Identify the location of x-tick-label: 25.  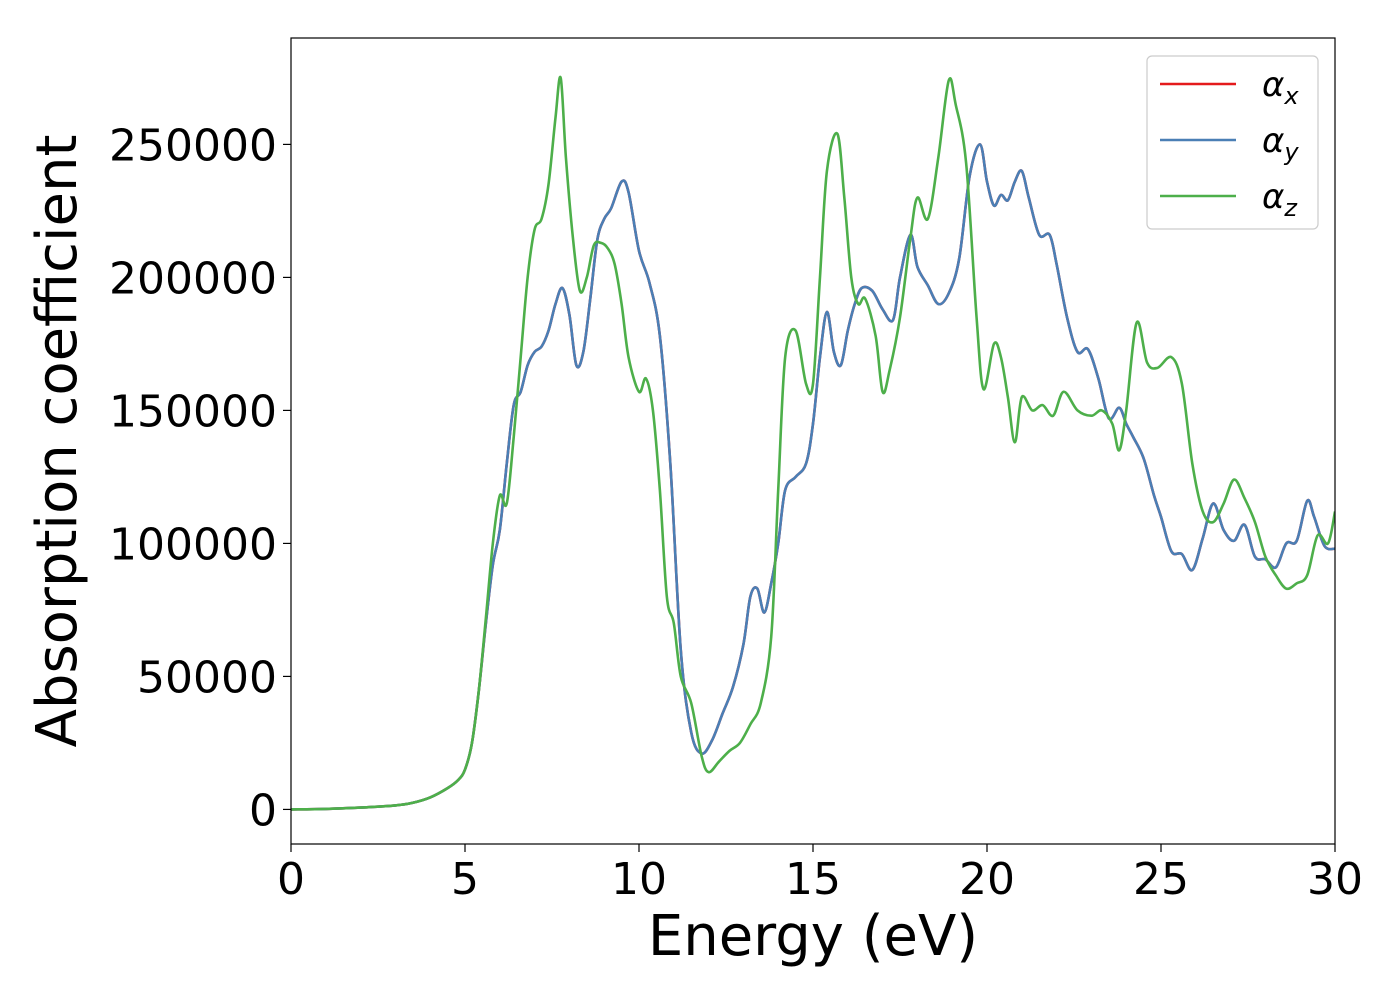
(1161, 879).